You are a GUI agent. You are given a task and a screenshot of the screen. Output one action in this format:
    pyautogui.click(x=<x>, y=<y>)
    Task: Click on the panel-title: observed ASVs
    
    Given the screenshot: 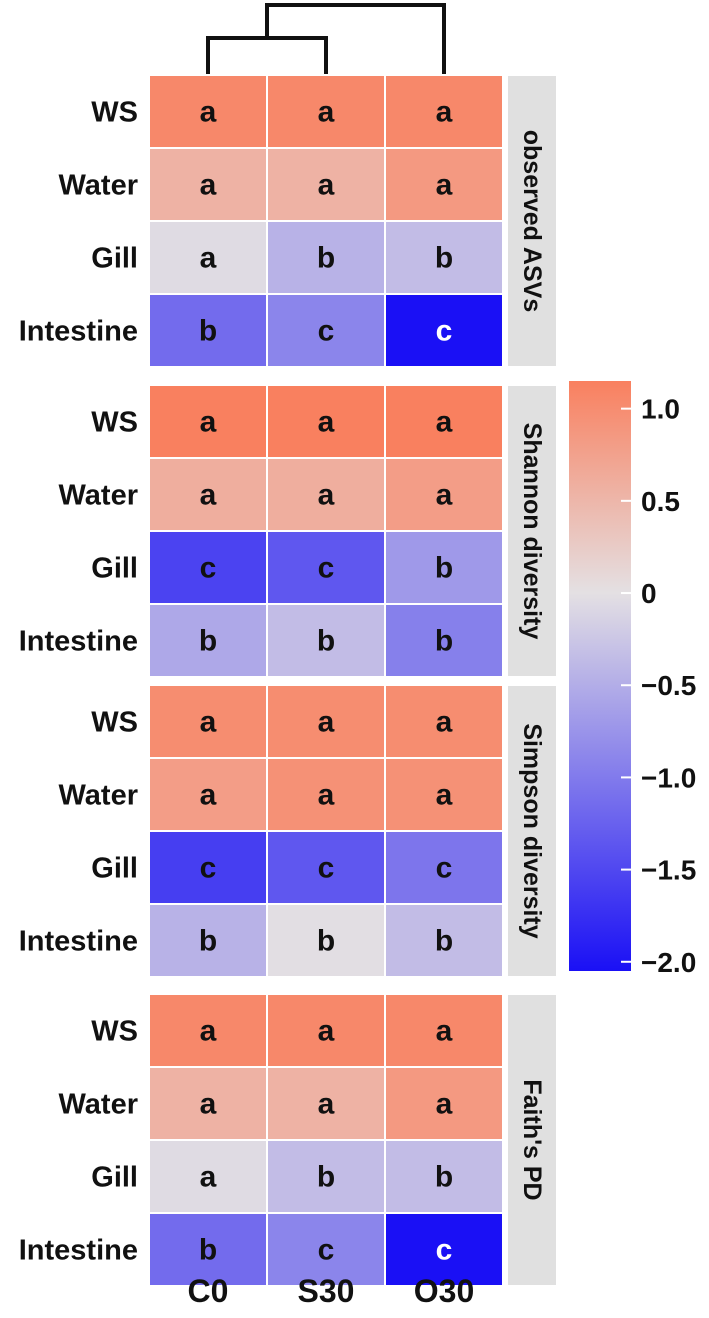 What is the action you would take?
    pyautogui.click(x=532, y=221)
    